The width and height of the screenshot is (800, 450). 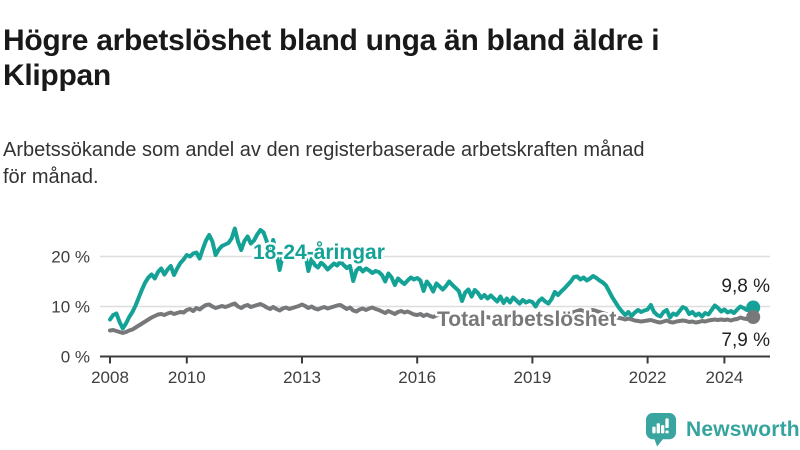 I want to click on series-label: Total arbetslöshet, so click(x=526, y=319).